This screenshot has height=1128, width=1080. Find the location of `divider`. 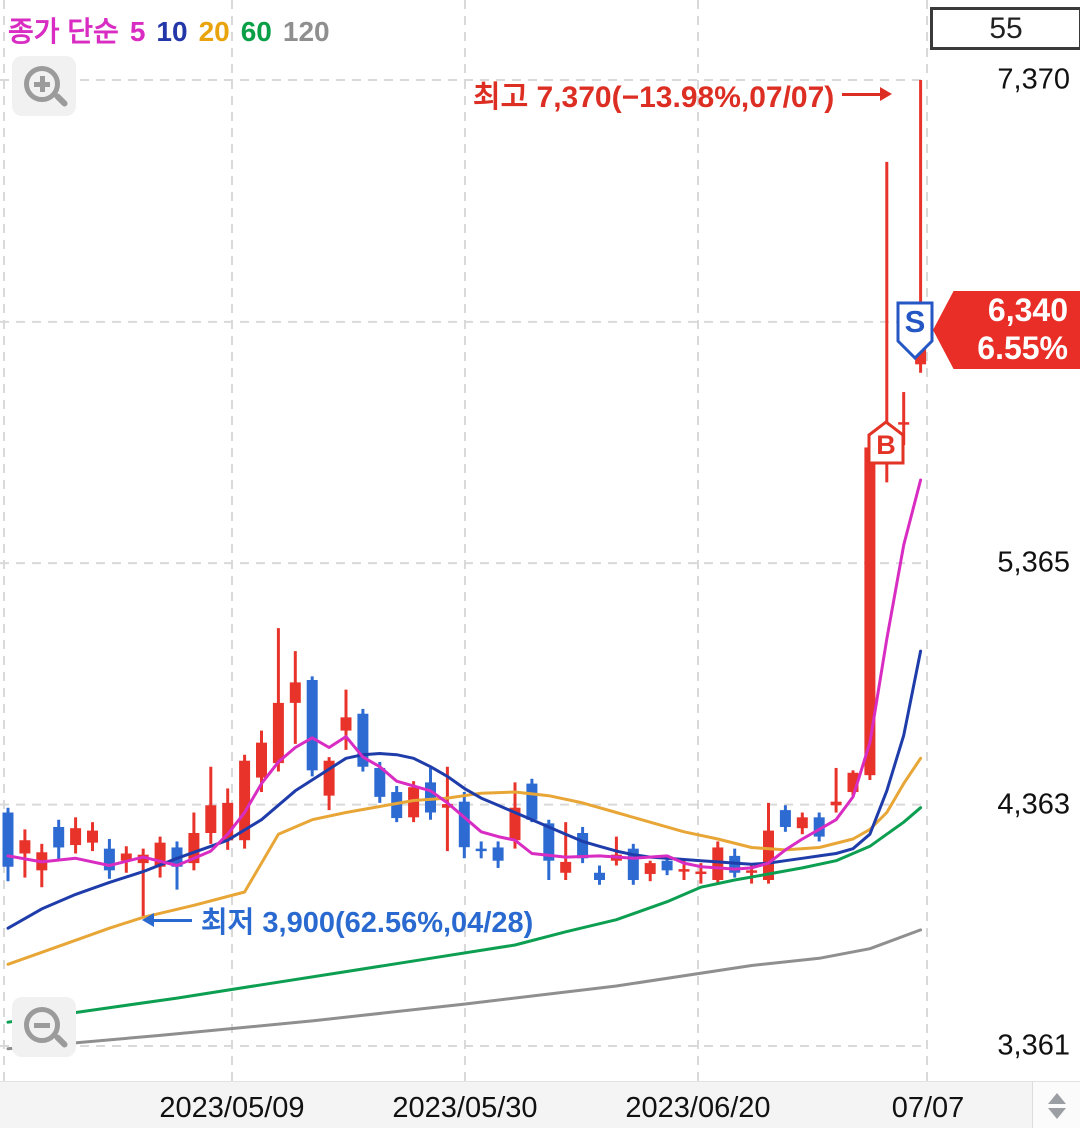

divider is located at coordinates (1032, 1105).